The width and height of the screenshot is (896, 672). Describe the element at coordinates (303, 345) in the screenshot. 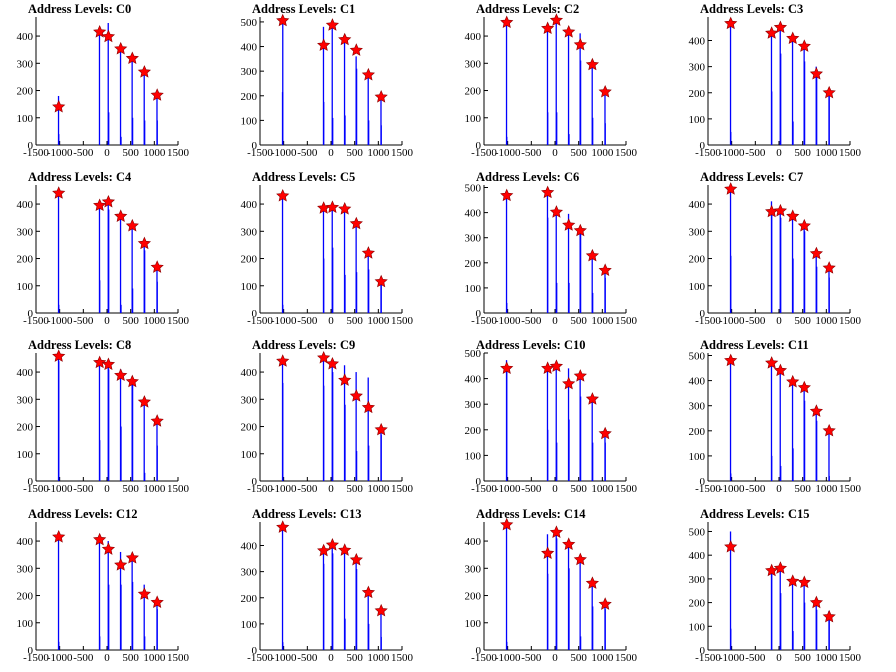

I see `chart-title: Address Levels: C9` at that location.